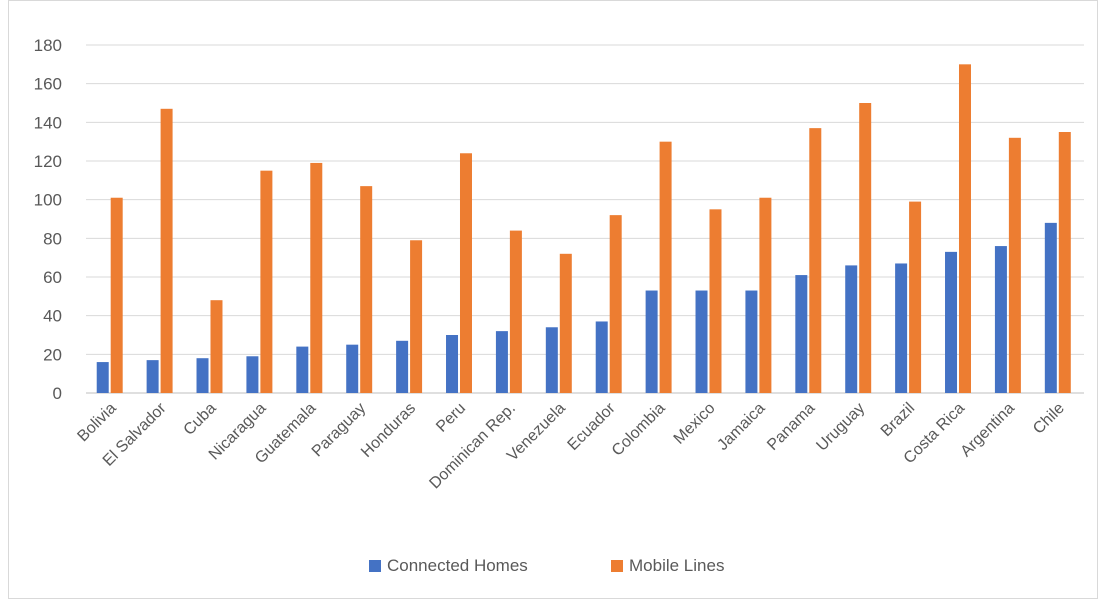 The width and height of the screenshot is (1100, 601). Describe the element at coordinates (898, 420) in the screenshot. I see `x-category-label: Brazil` at that location.